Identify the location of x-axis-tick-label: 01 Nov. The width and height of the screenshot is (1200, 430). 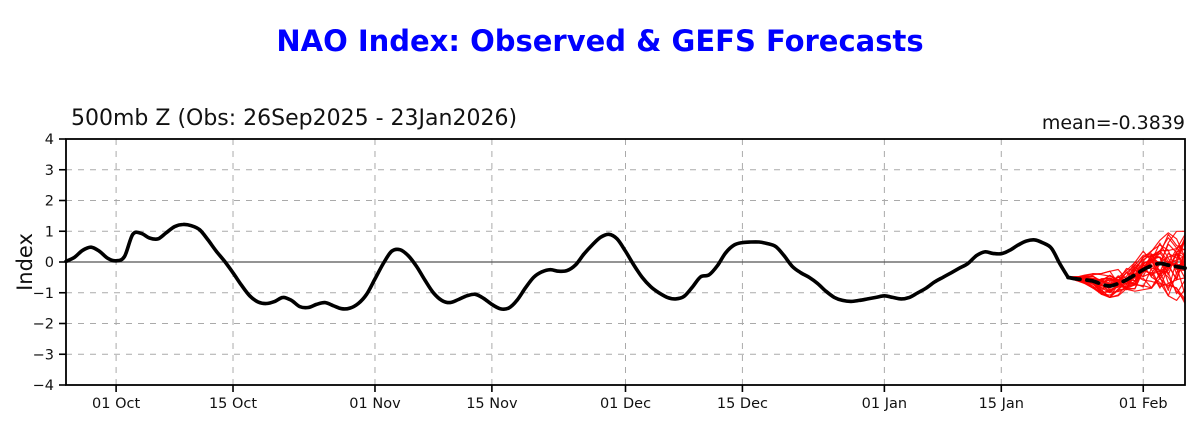
(375, 404).